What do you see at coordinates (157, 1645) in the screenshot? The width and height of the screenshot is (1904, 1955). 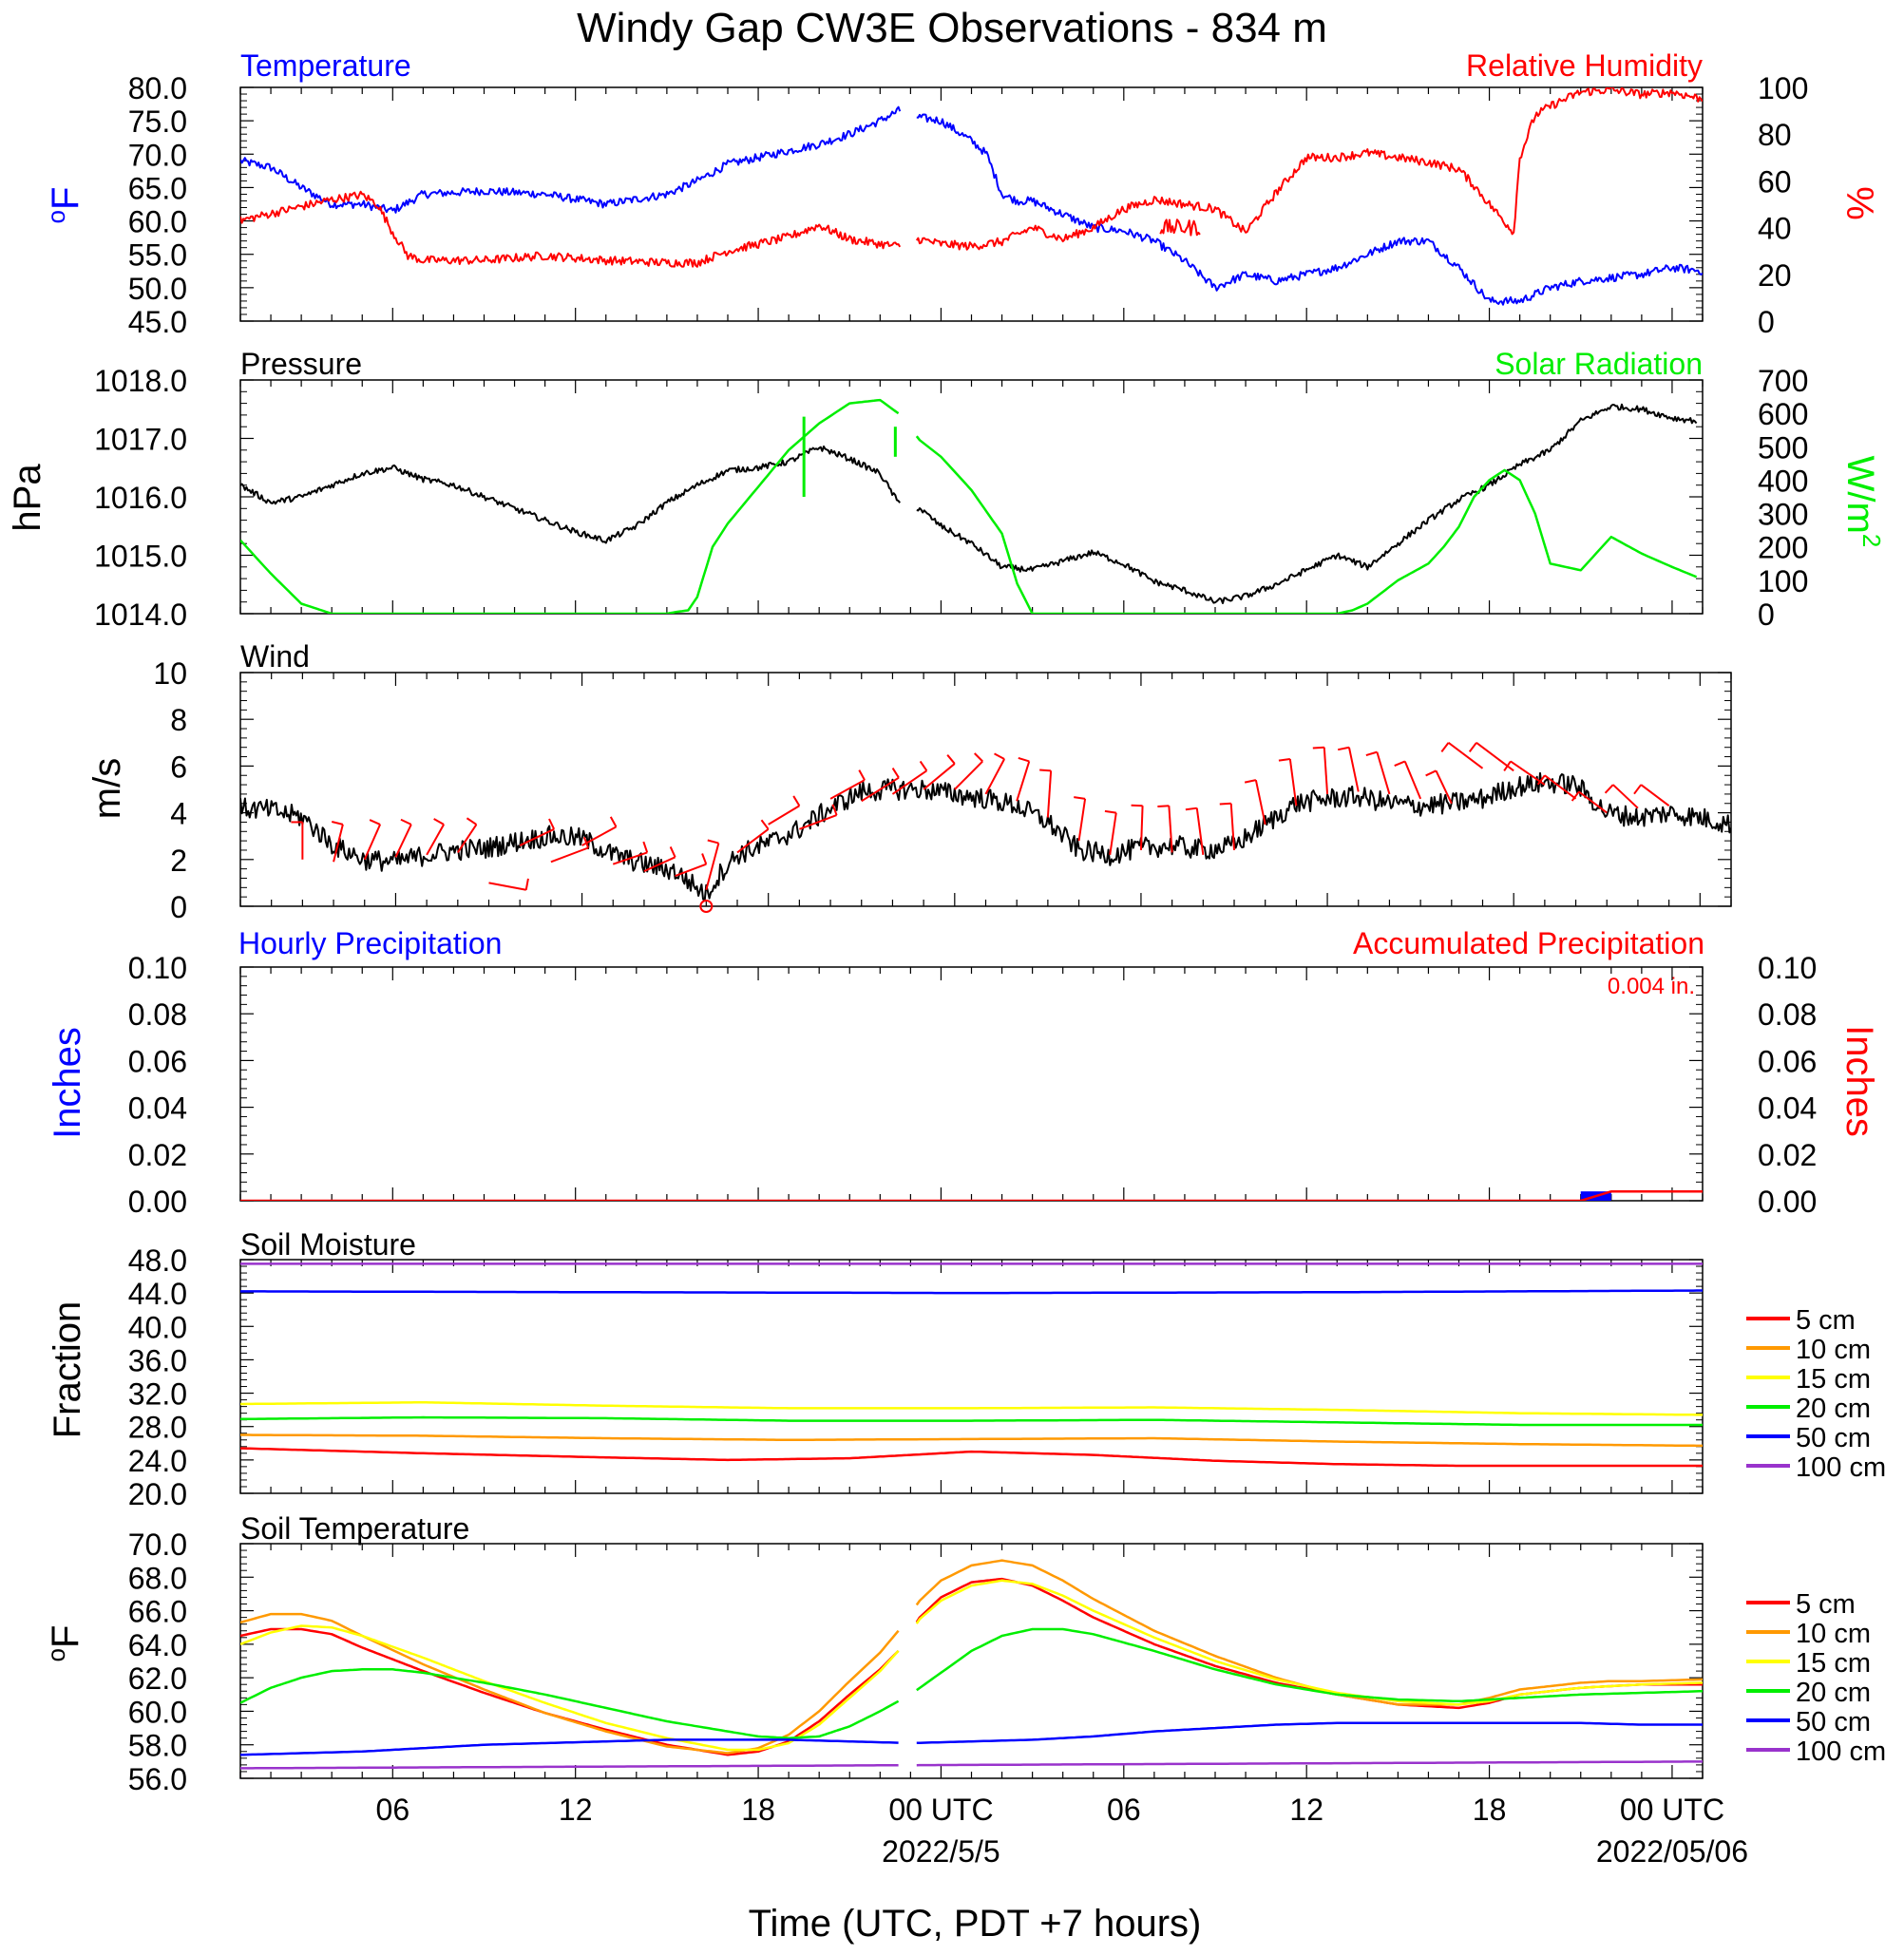 I see `y-tick-label: 64.0` at bounding box center [157, 1645].